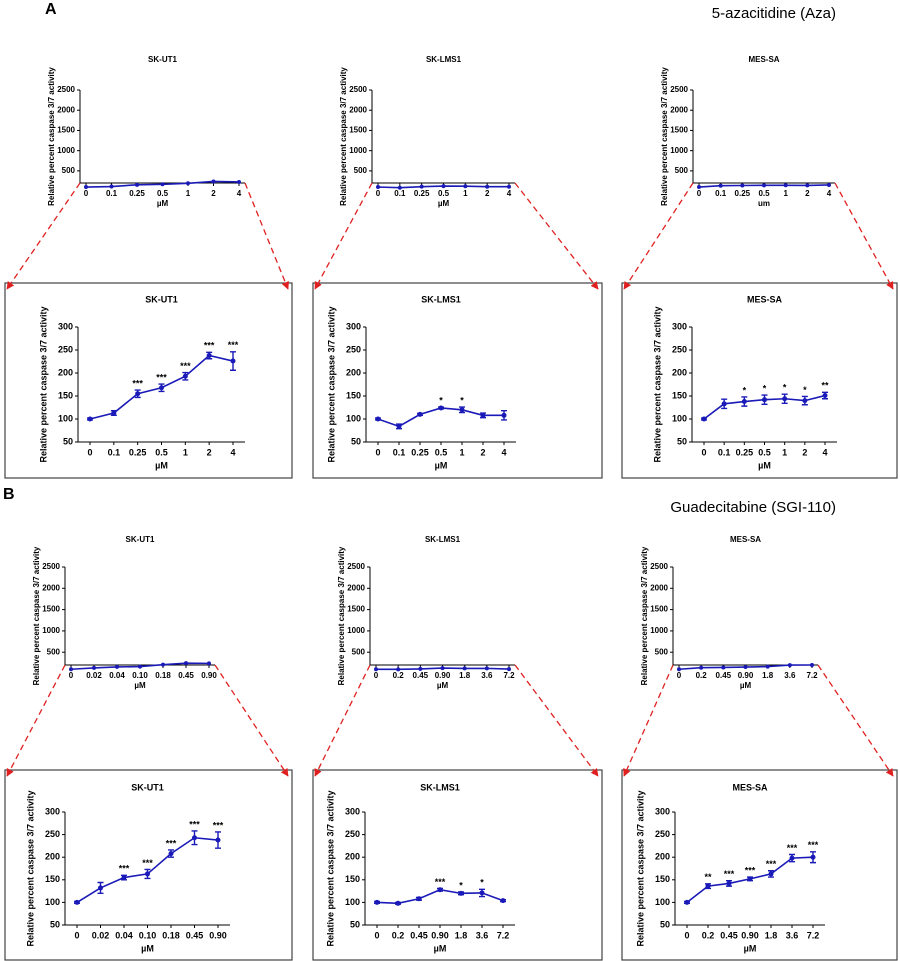  Describe the element at coordinates (721, 193) in the screenshot. I see `x-tick-label: 0.1` at that location.